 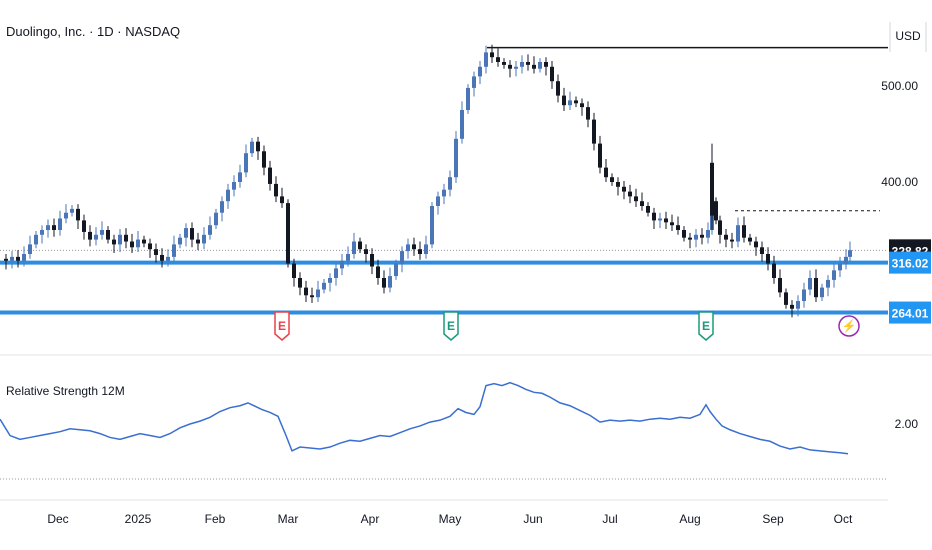 I want to click on earnings-marker, so click(x=706, y=326).